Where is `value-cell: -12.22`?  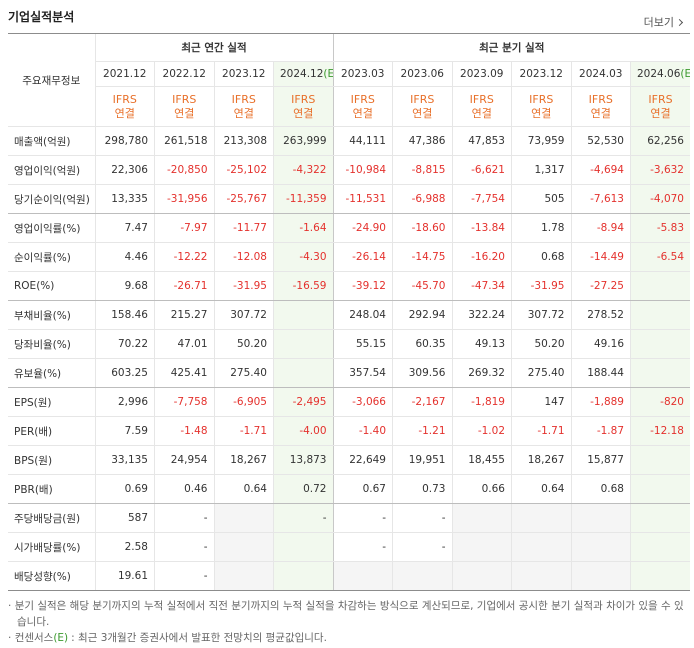 value-cell: -12.22 is located at coordinates (184, 257).